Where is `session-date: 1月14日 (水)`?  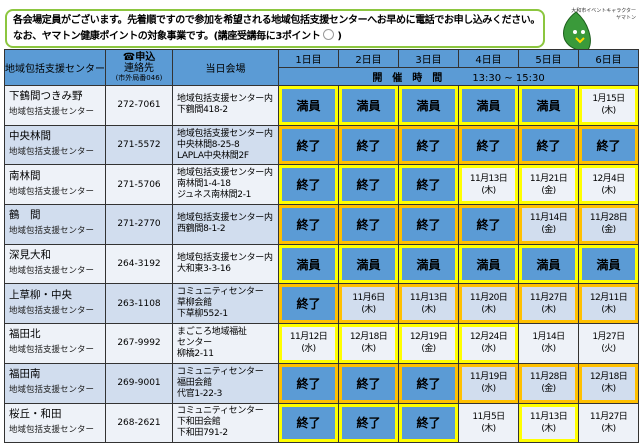 session-date: 1月14日 (水) is located at coordinates (548, 343).